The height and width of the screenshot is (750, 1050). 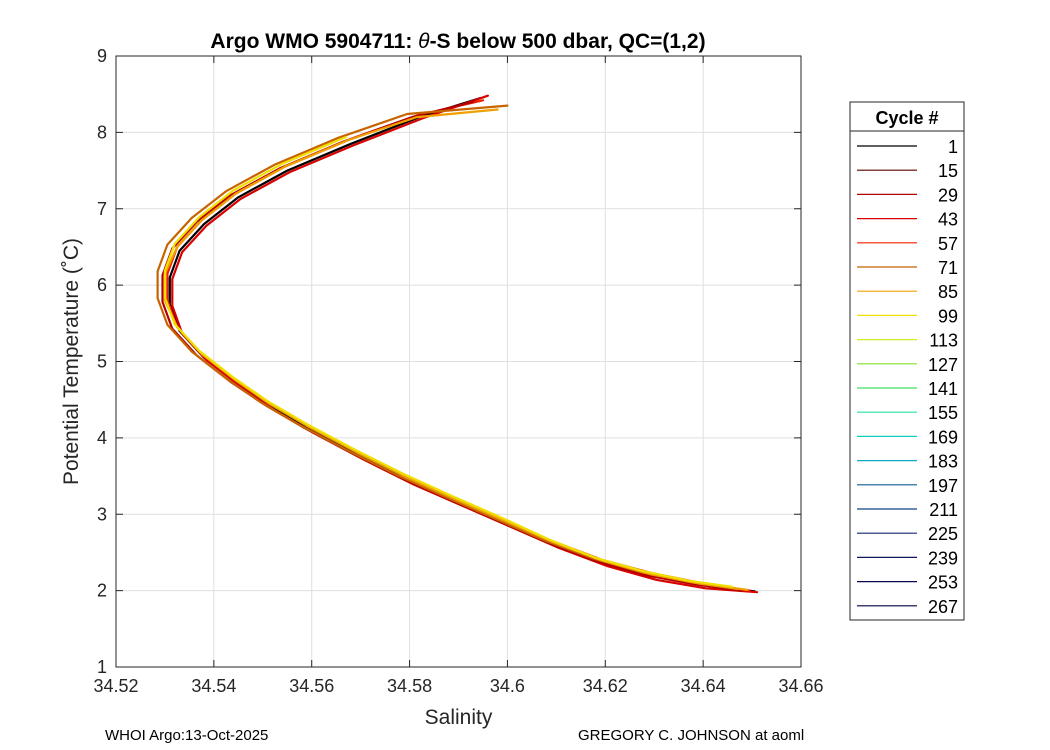 What do you see at coordinates (943, 534) in the screenshot?
I see `legend-label: 225` at bounding box center [943, 534].